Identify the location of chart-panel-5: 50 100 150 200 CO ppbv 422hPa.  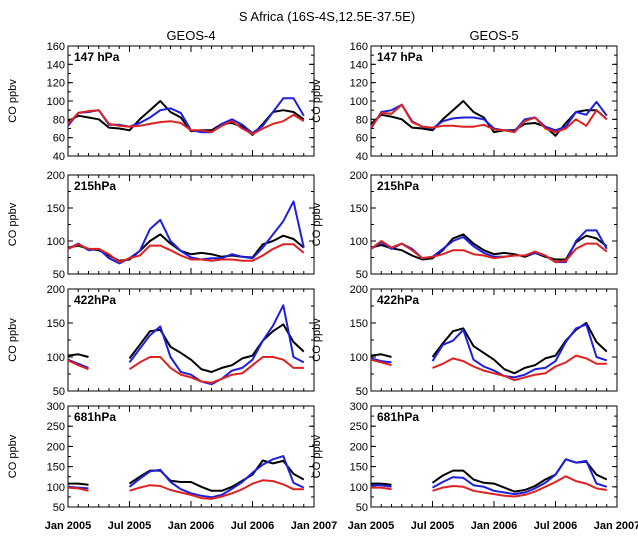
(161, 341).